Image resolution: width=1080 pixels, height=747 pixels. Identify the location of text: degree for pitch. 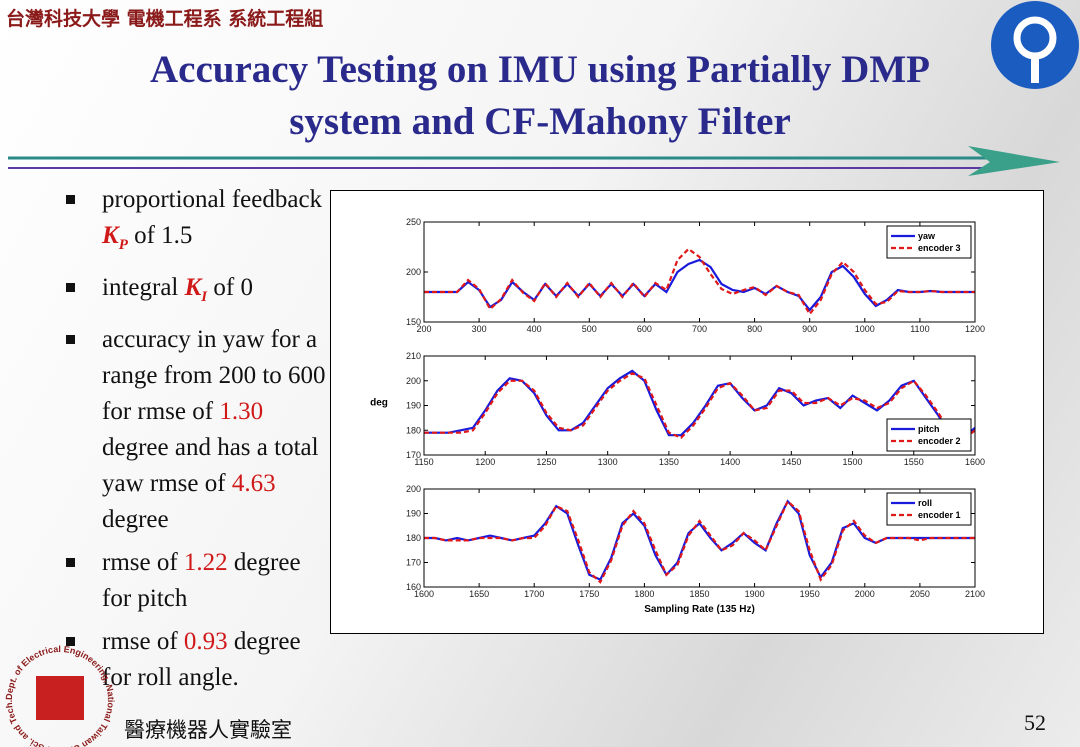
(201, 580).